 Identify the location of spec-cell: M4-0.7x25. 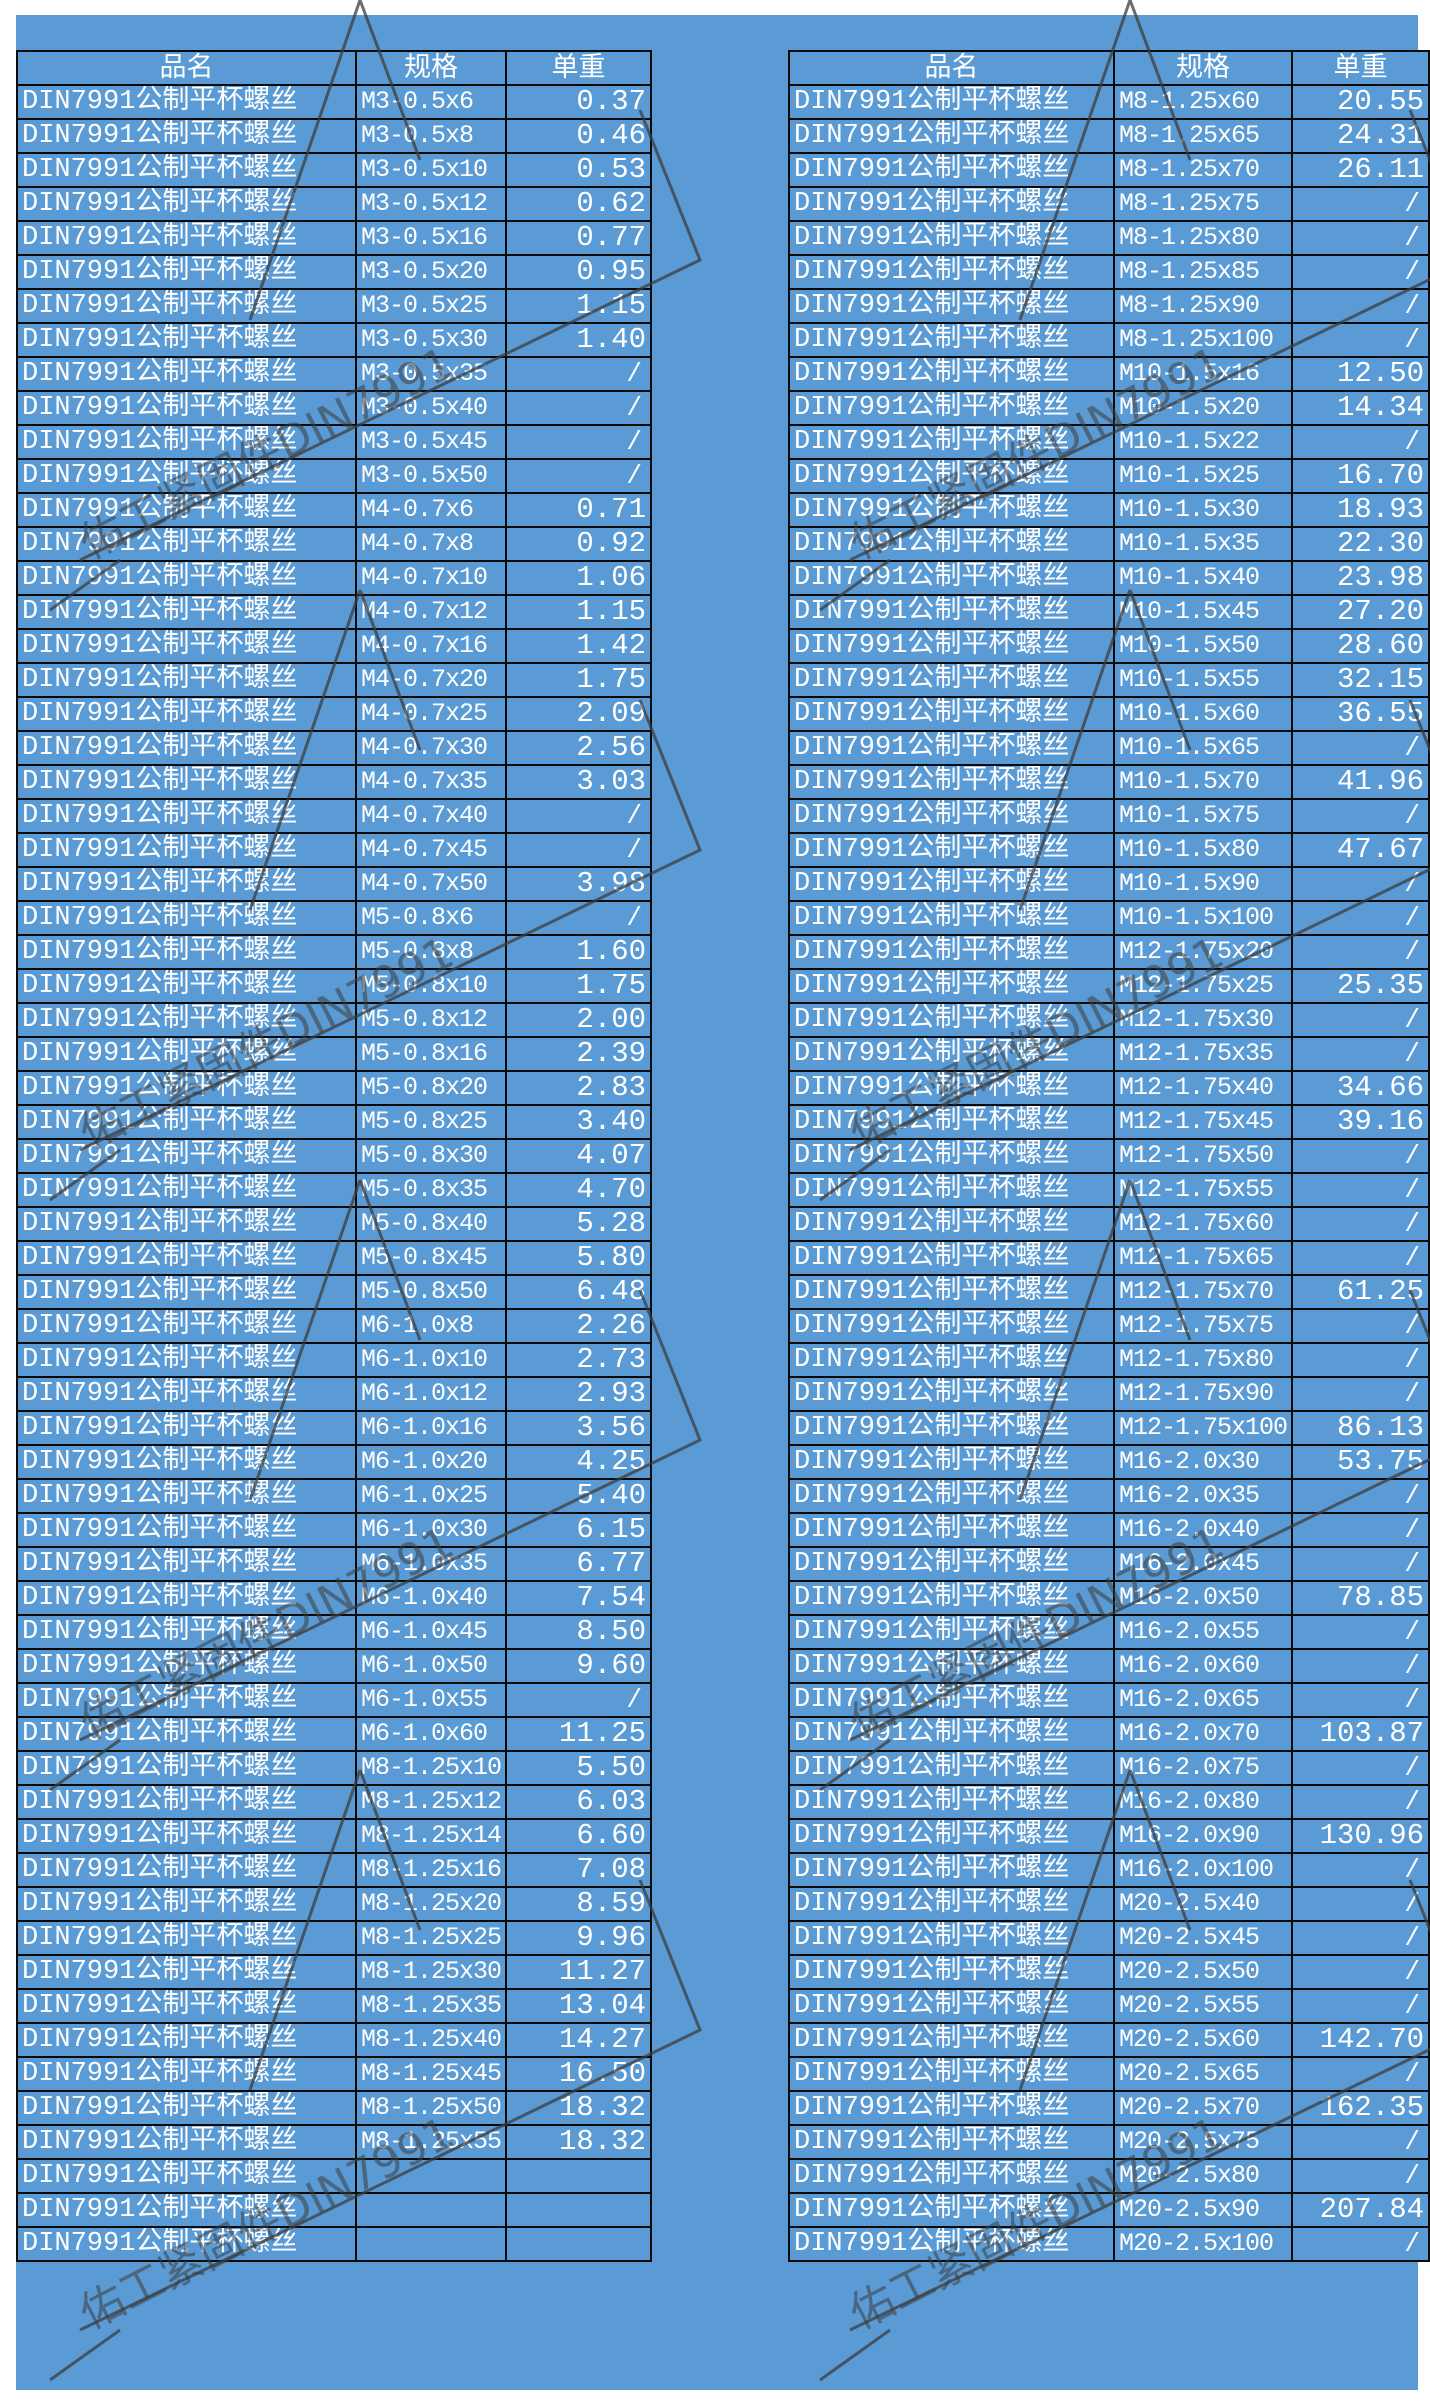
(431, 714).